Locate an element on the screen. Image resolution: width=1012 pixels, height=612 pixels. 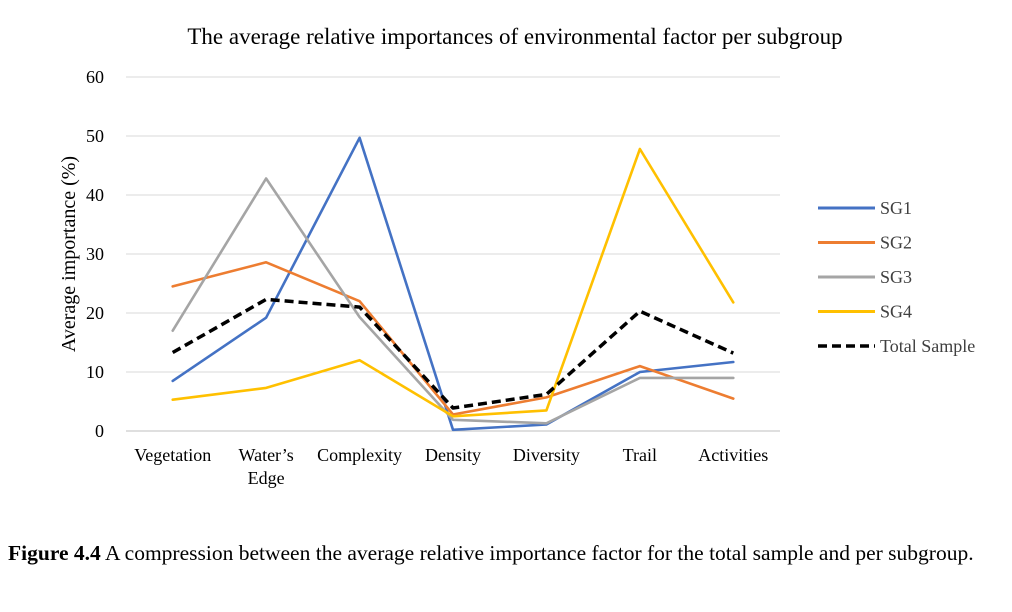
legend: SG1 SG2 SG3 SG4 Total Sample is located at coordinates (896, 277).